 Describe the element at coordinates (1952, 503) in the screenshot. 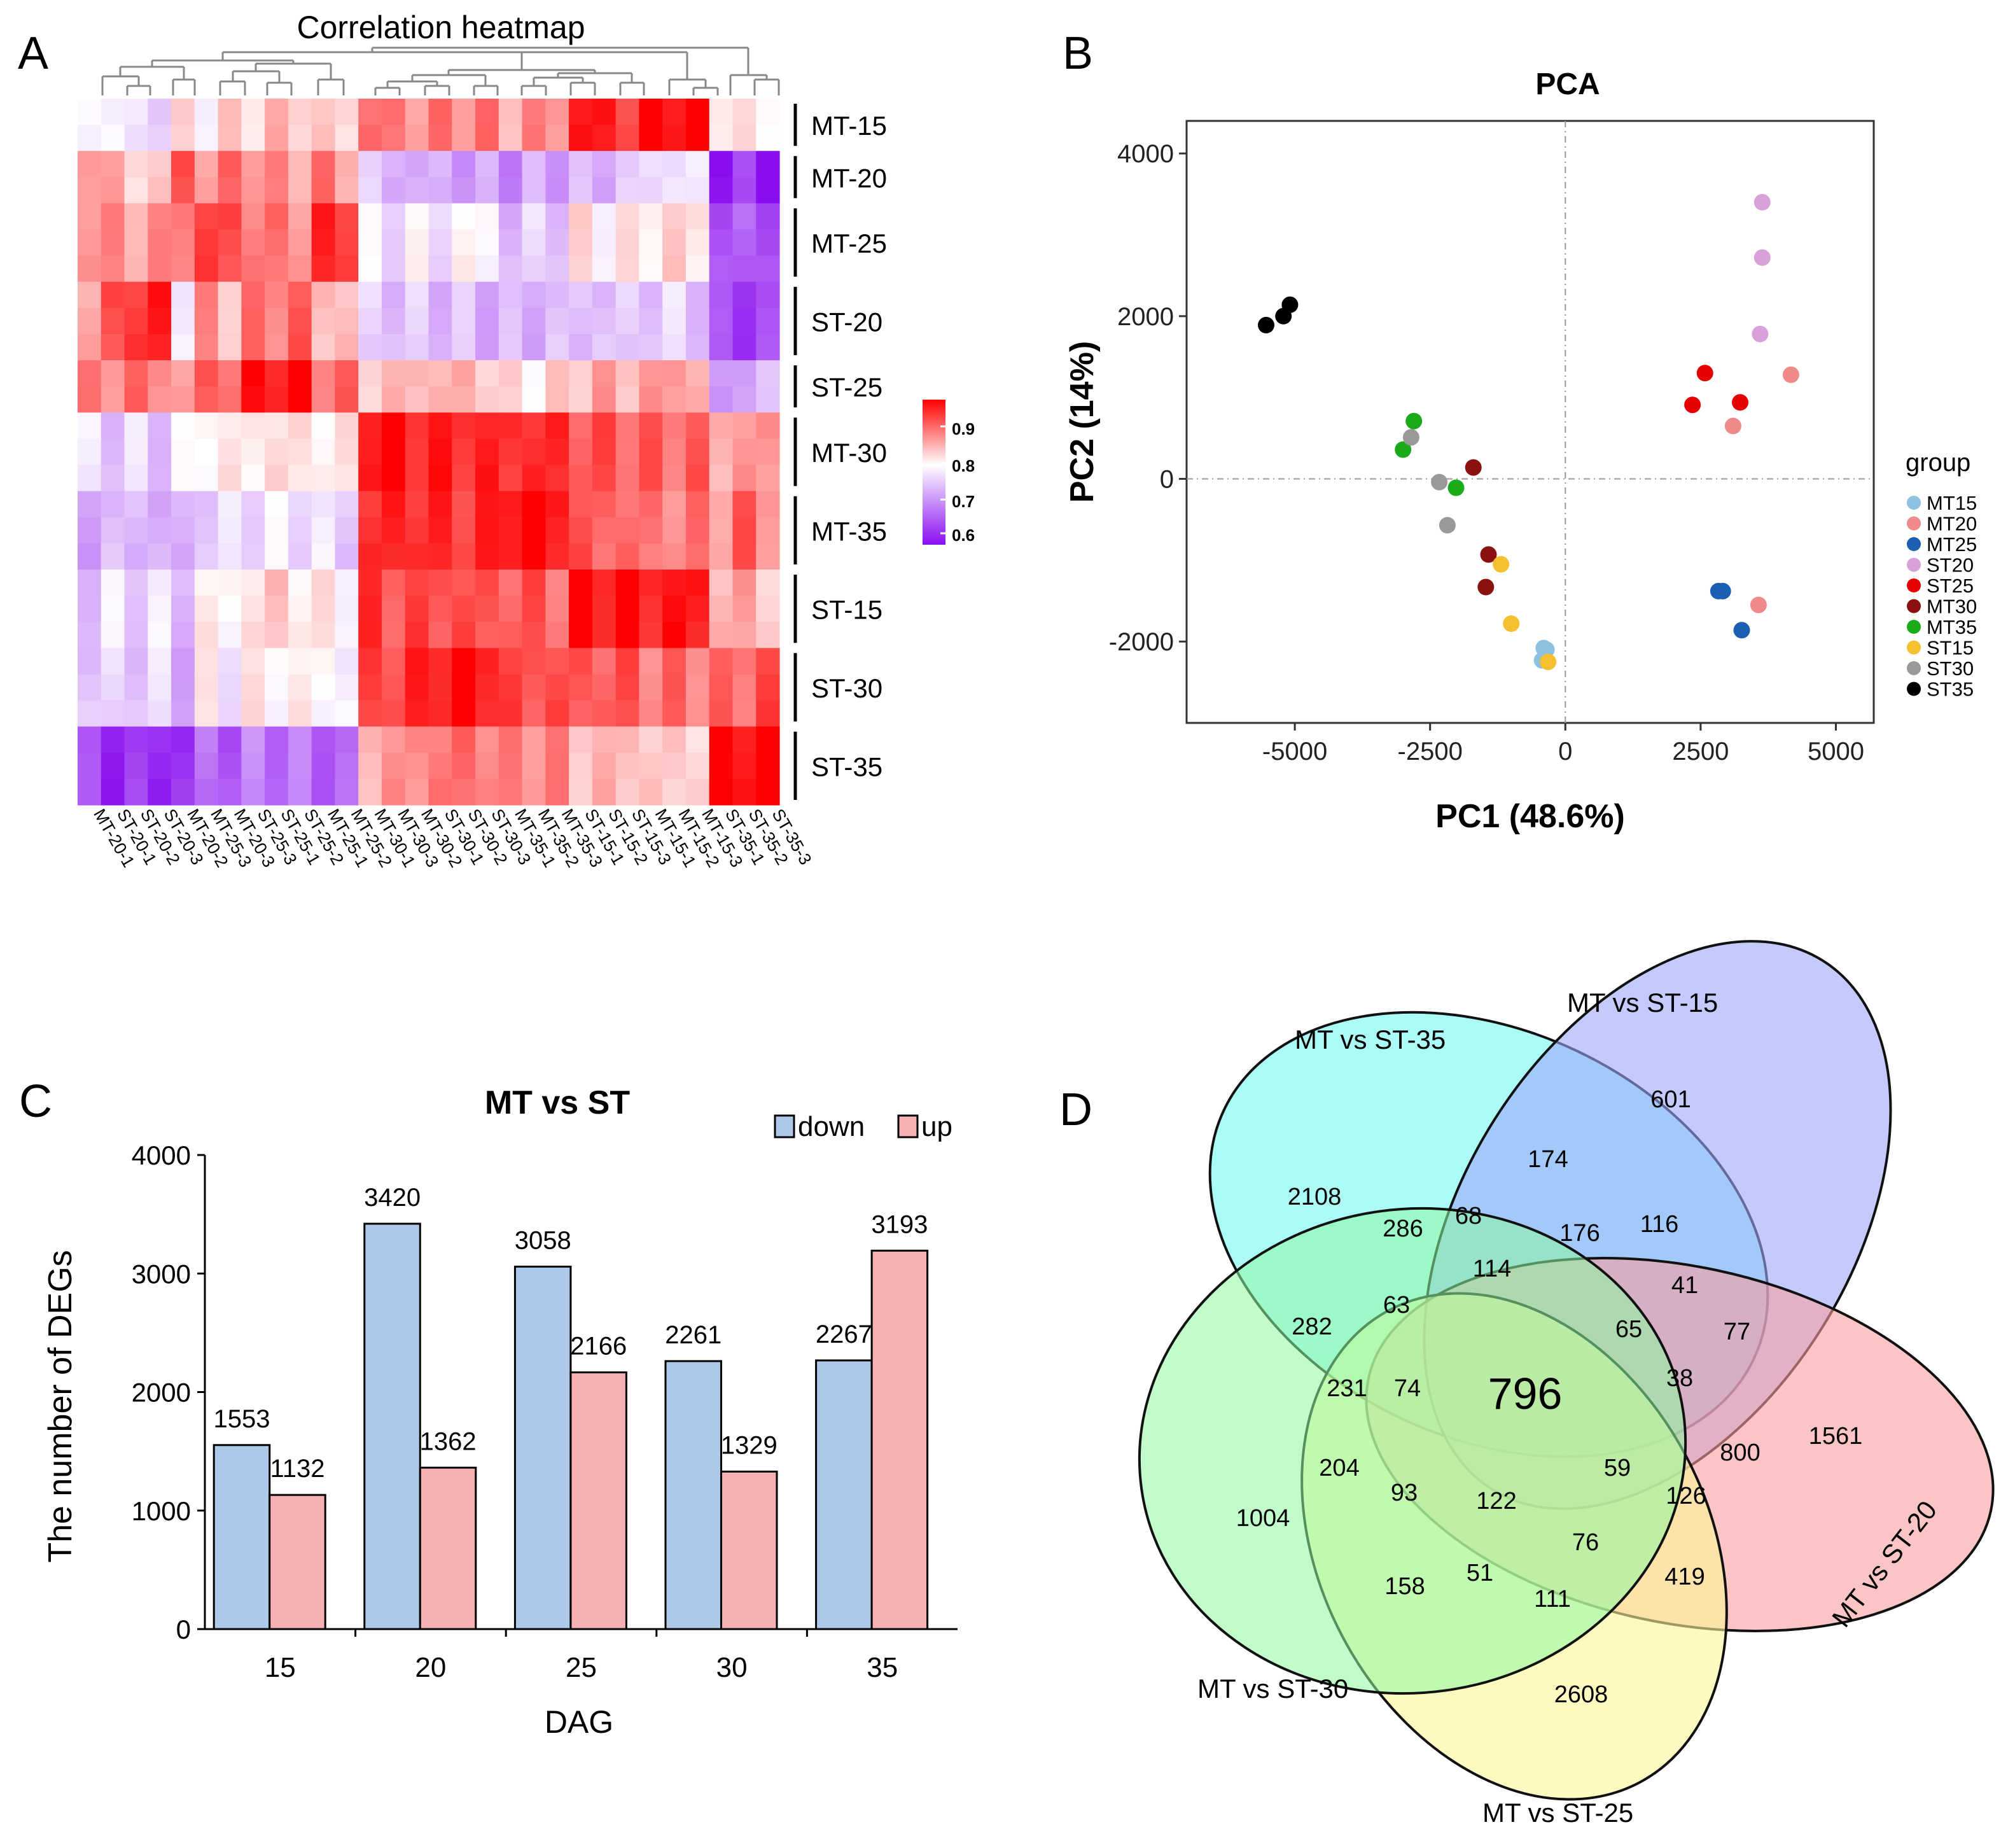

I see `pca-legend-label-mt15: MT15` at that location.